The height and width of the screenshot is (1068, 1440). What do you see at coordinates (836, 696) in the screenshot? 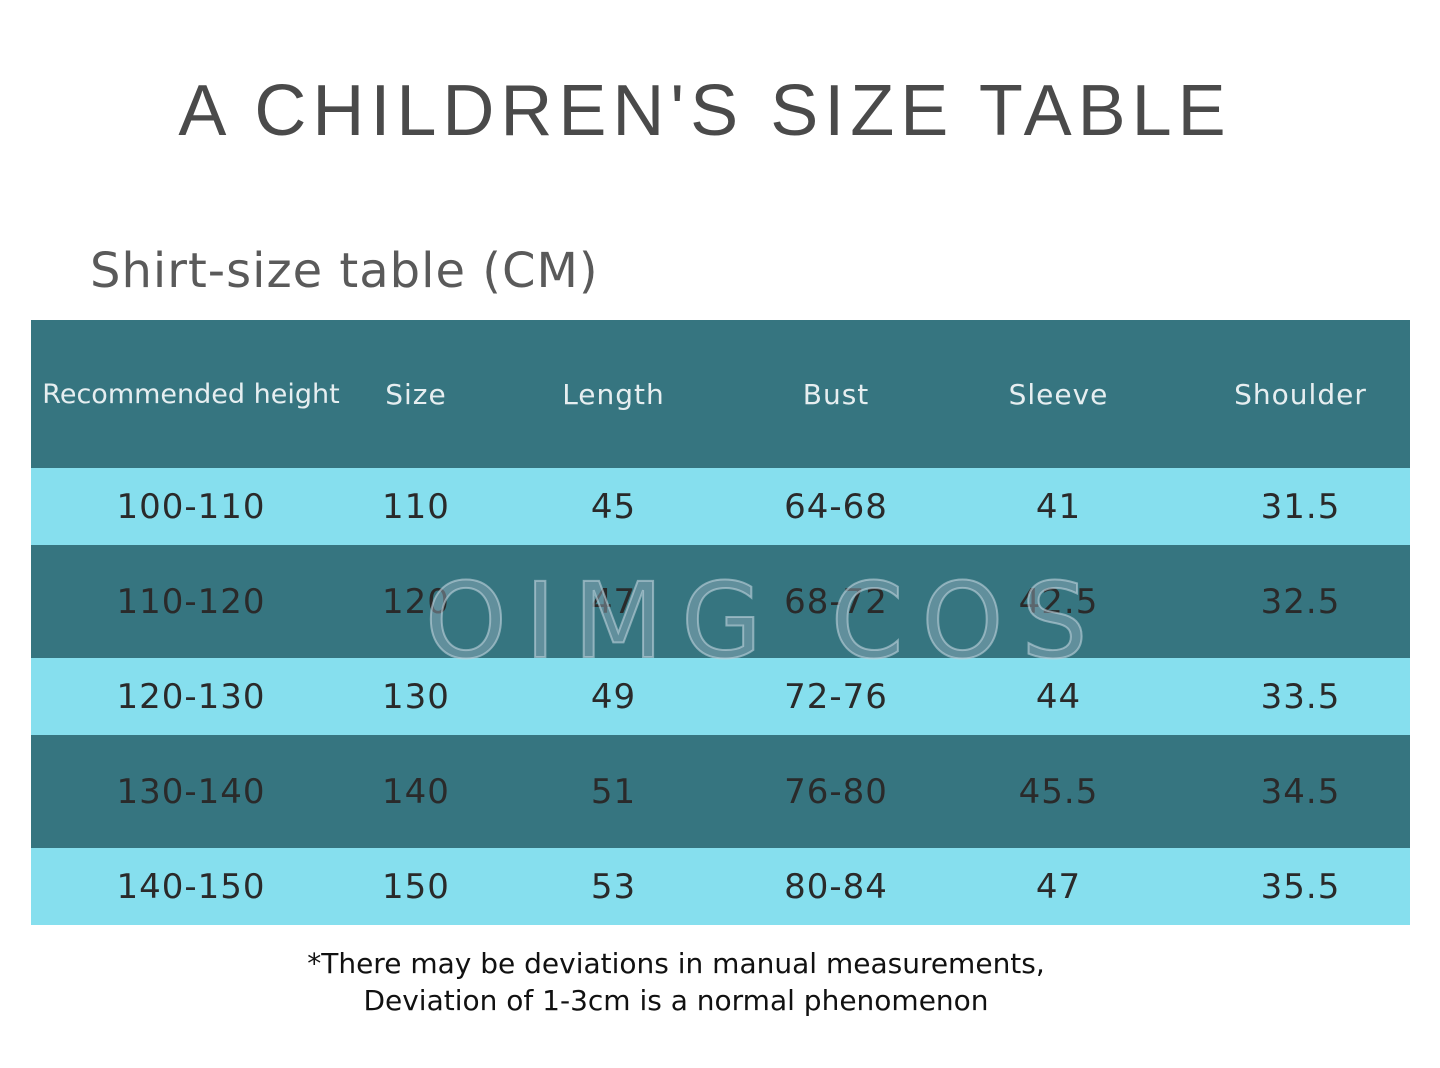
I see `cell-bust: 72-76` at bounding box center [836, 696].